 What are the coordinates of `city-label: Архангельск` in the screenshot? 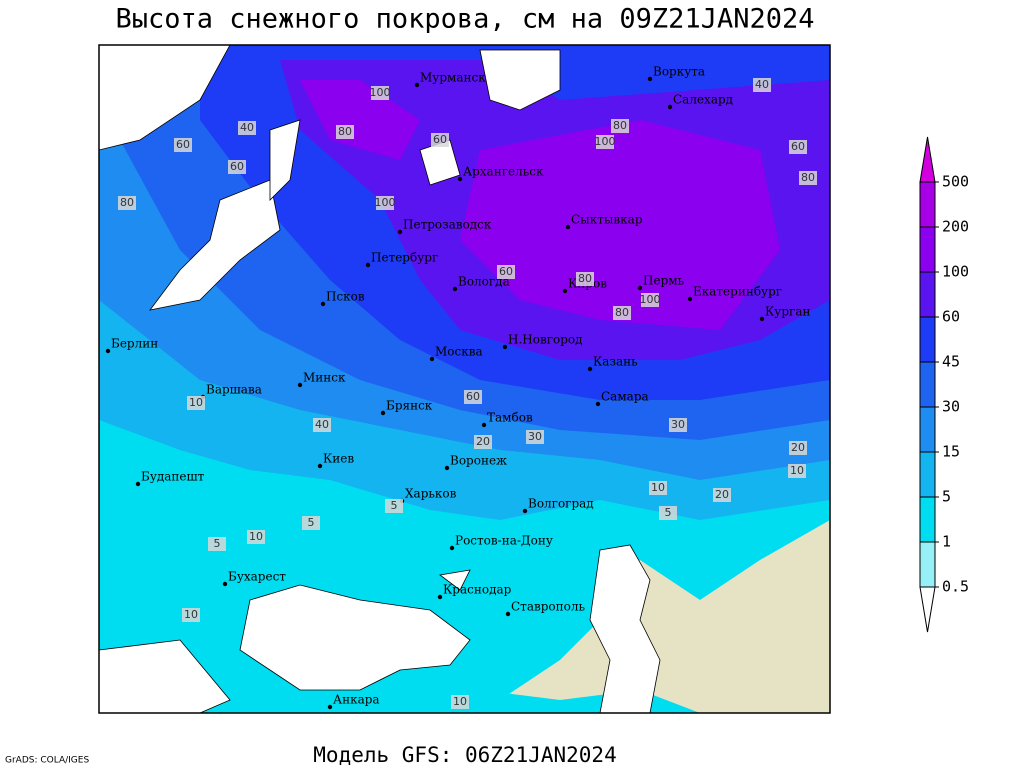 It's located at (503, 172).